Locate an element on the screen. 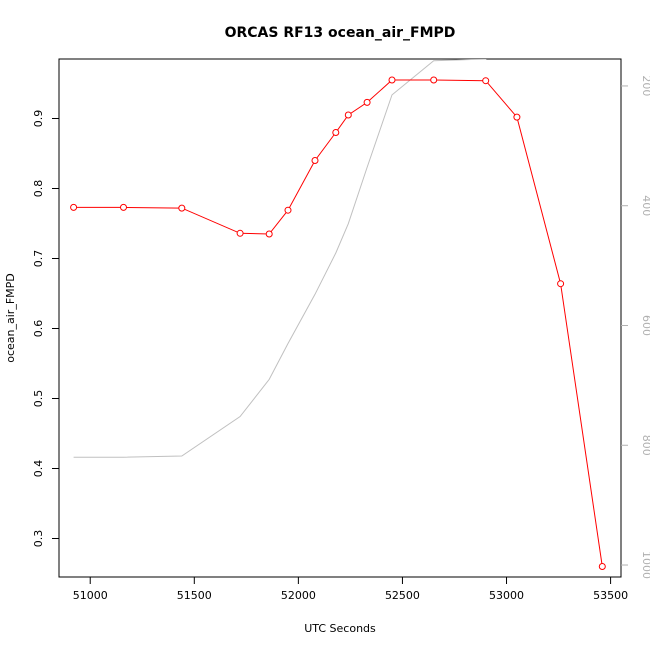  y-tick-label: 0.9 is located at coordinates (38, 119).